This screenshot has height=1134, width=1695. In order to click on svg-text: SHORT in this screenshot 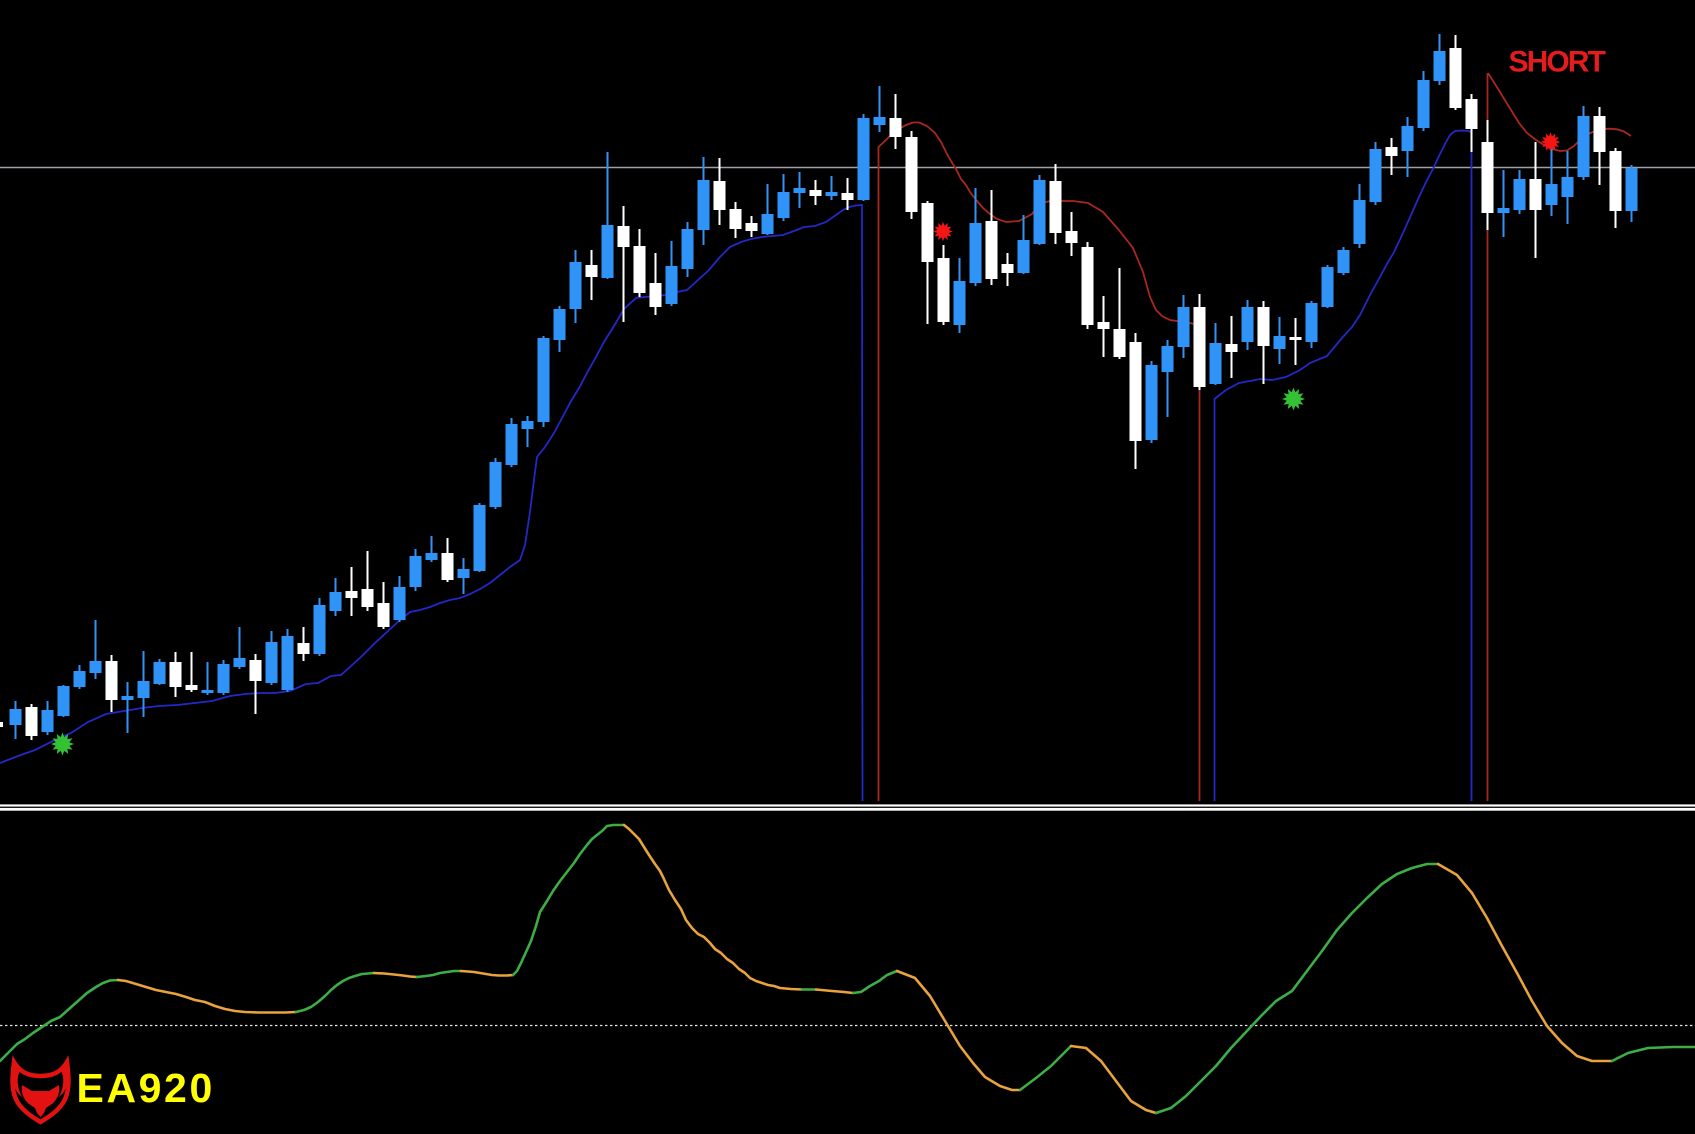, I will do `click(1557, 62)`.